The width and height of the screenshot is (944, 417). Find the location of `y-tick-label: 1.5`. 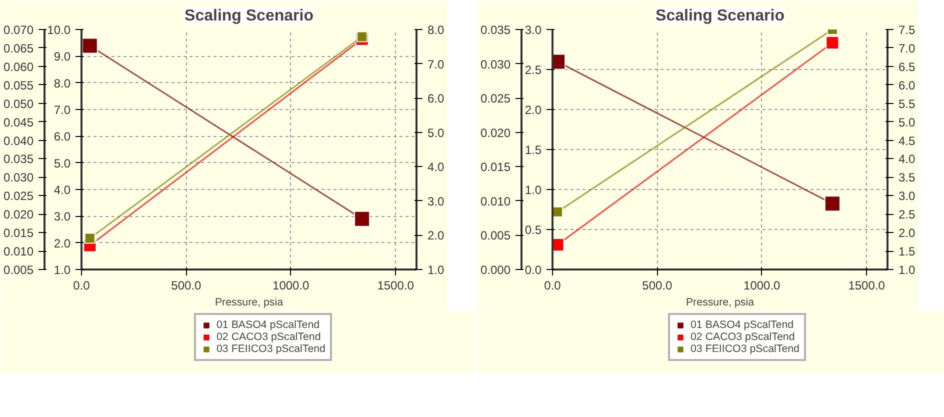

y-tick-label: 1.5 is located at coordinates (533, 150).